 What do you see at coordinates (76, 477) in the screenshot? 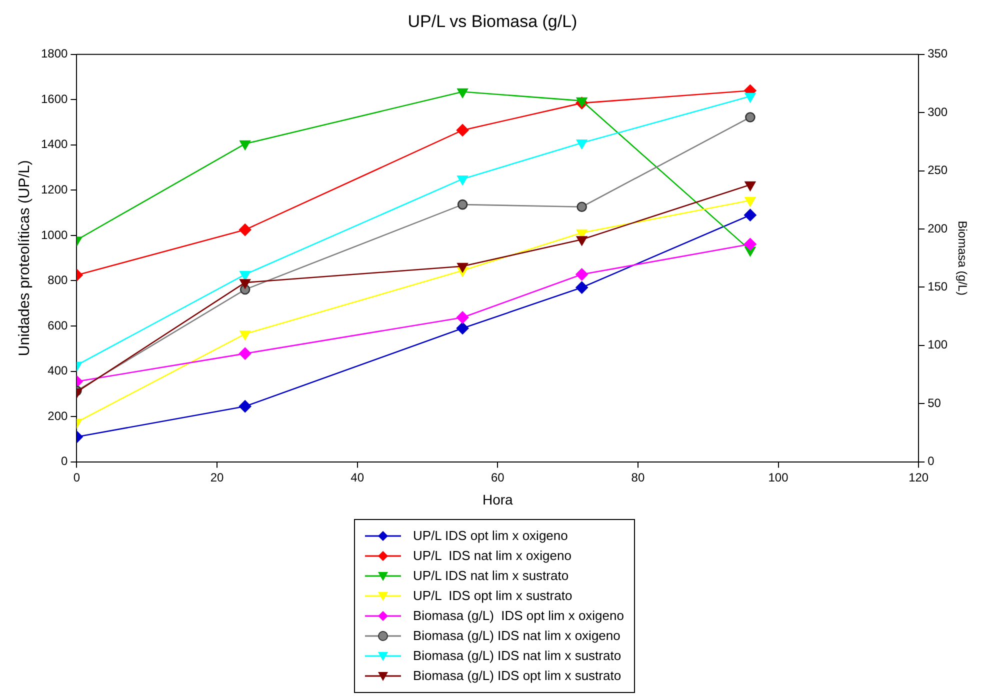
I see `x-tick-label: 0` at bounding box center [76, 477].